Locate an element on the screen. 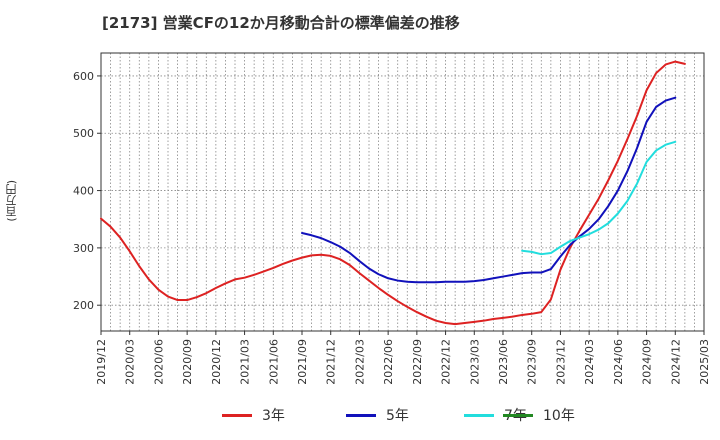 The height and width of the screenshot is (440, 720). x-tick-label: 2022/06 is located at coordinates (388, 362).